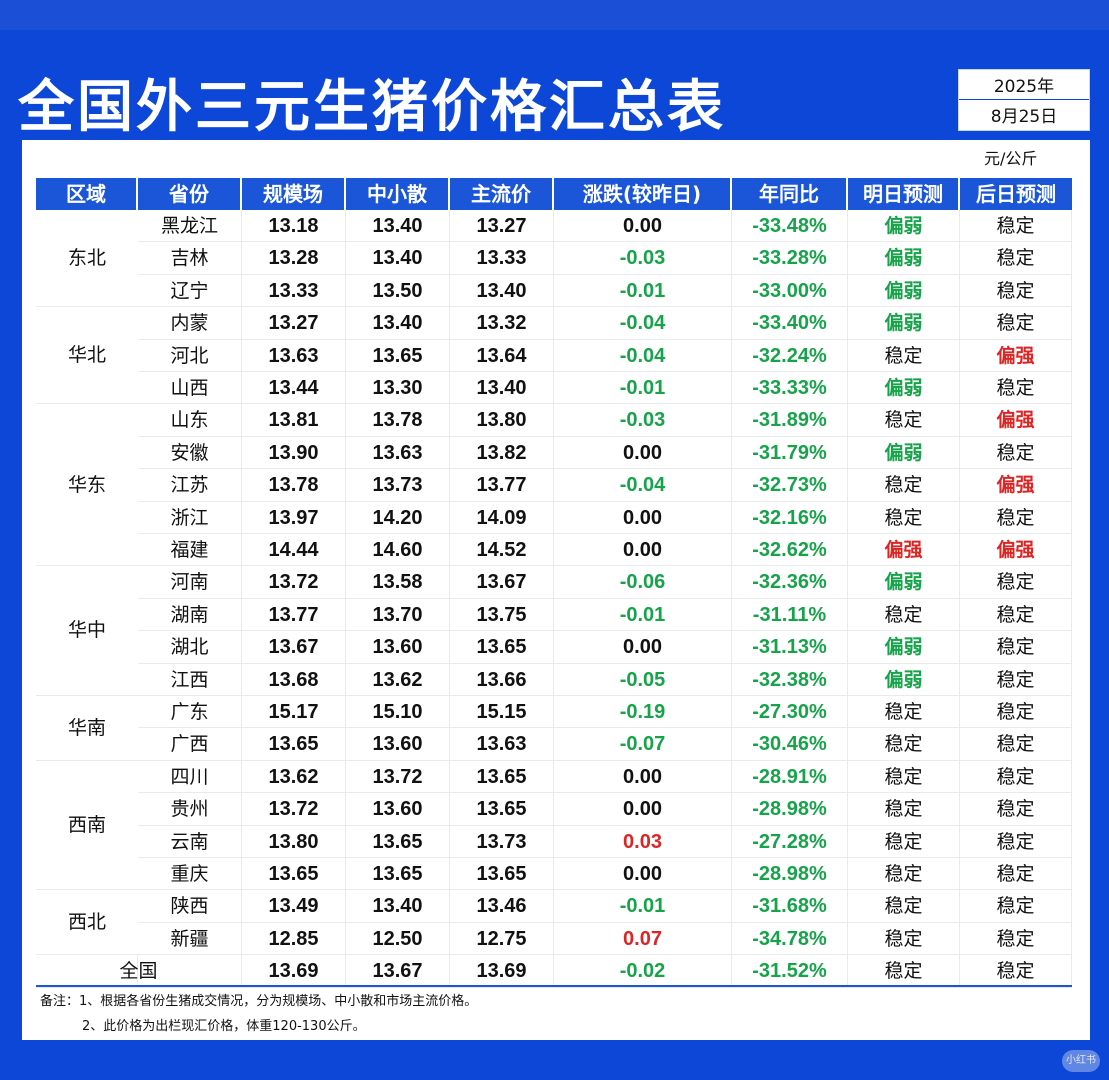 Image resolution: width=1109 pixels, height=1080 pixels. I want to click on province-cell: 安徽, so click(190, 452).